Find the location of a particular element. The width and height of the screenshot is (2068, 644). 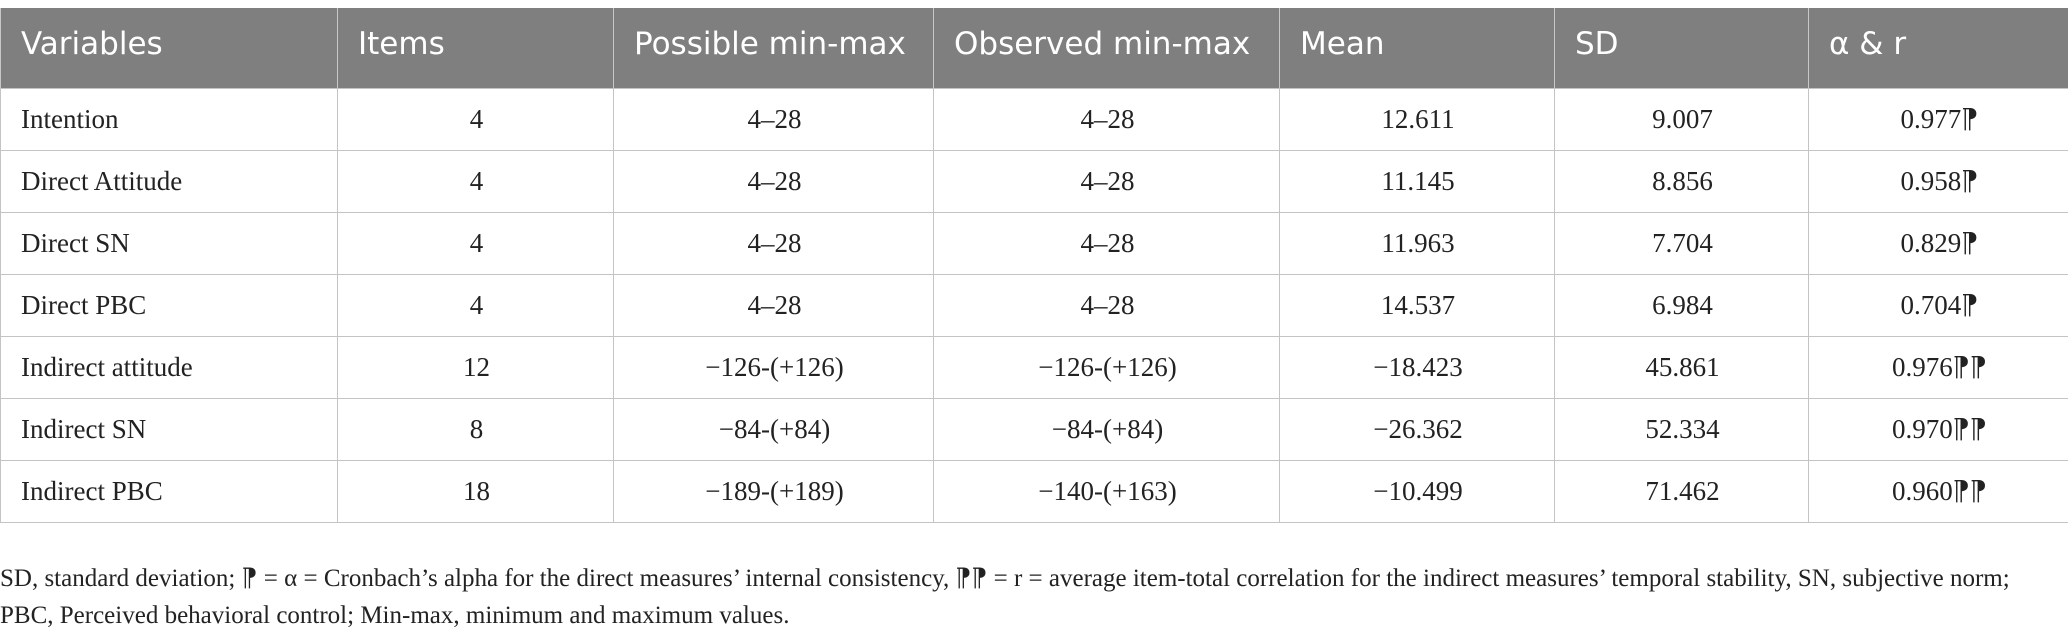

cell-sd: 45.861 is located at coordinates (1681, 367).